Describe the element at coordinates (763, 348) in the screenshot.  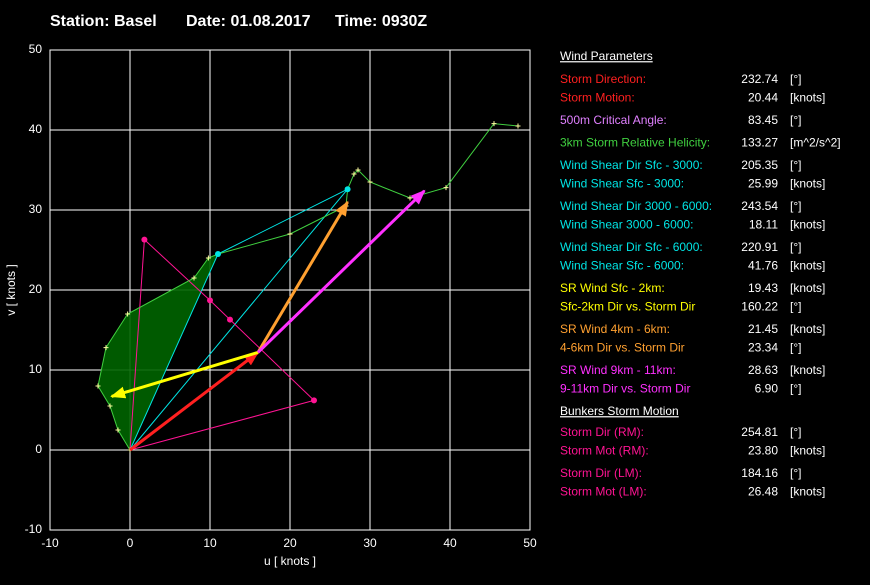
I see `param-value: 23.34` at that location.